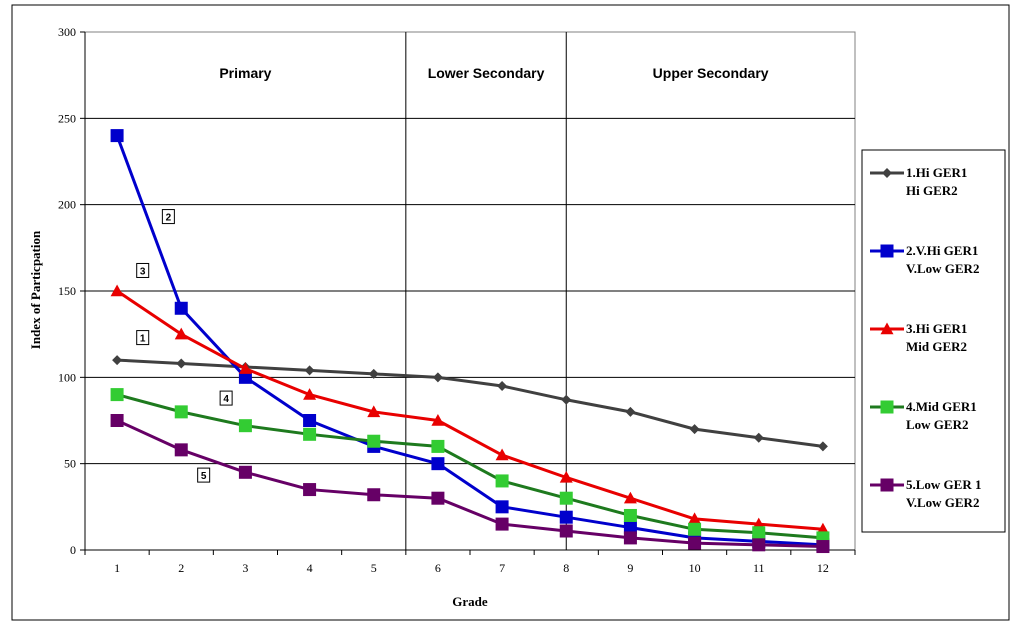  I want to click on series-tag-label: 4, so click(226, 399).